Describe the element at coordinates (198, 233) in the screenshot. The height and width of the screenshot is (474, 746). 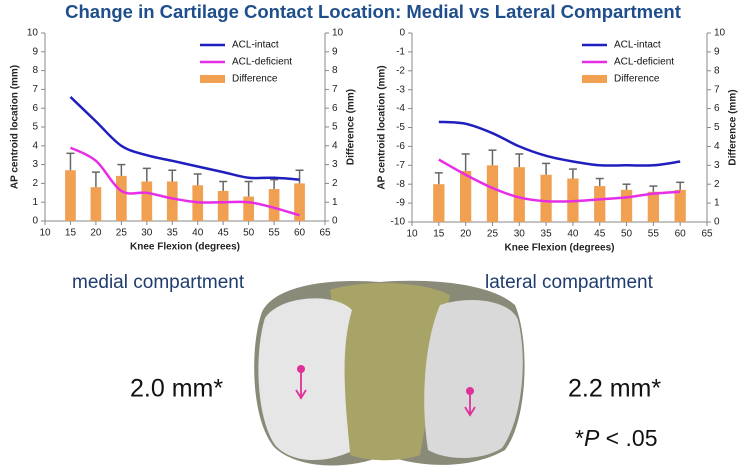
I see `x-tick-label: 40` at that location.